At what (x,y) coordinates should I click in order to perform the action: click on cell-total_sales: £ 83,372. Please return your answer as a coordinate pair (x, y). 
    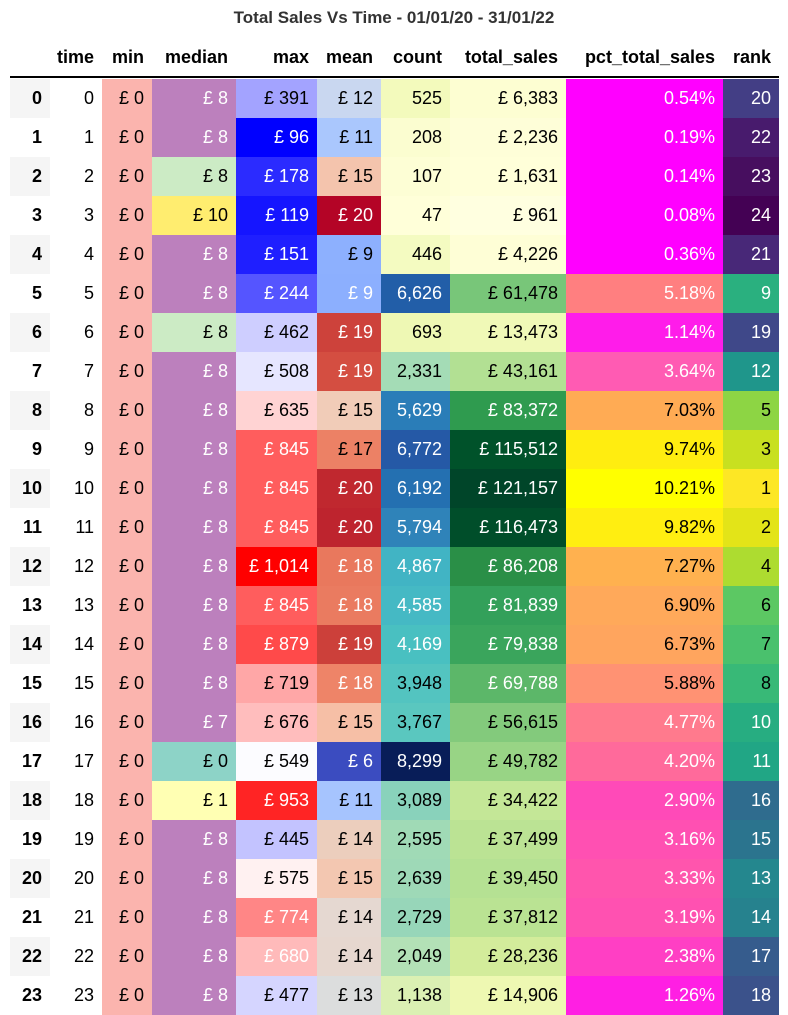
    Looking at the image, I should click on (508, 410).